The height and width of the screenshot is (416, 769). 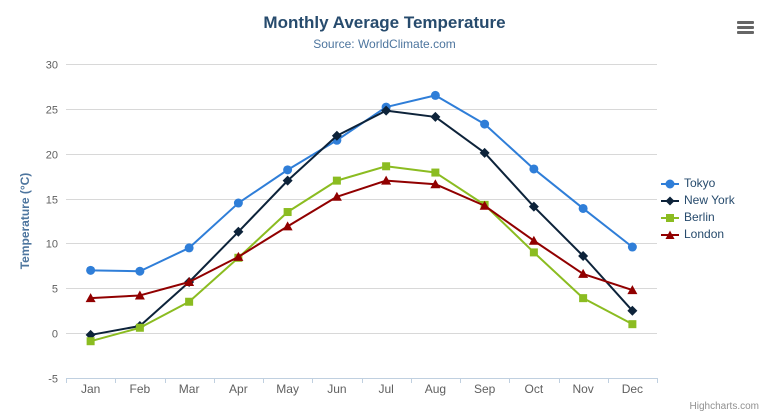 What do you see at coordinates (140, 389) in the screenshot?
I see `x-axis-label: Feb` at bounding box center [140, 389].